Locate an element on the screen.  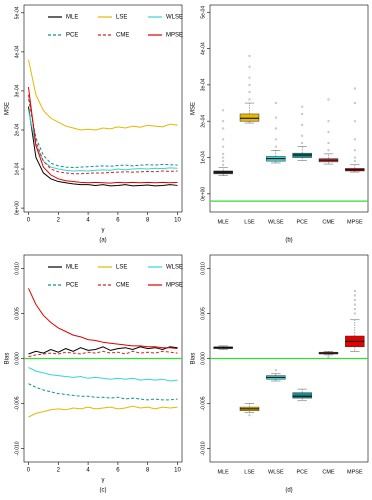
panel-caption: (b) is located at coordinates (288, 241).